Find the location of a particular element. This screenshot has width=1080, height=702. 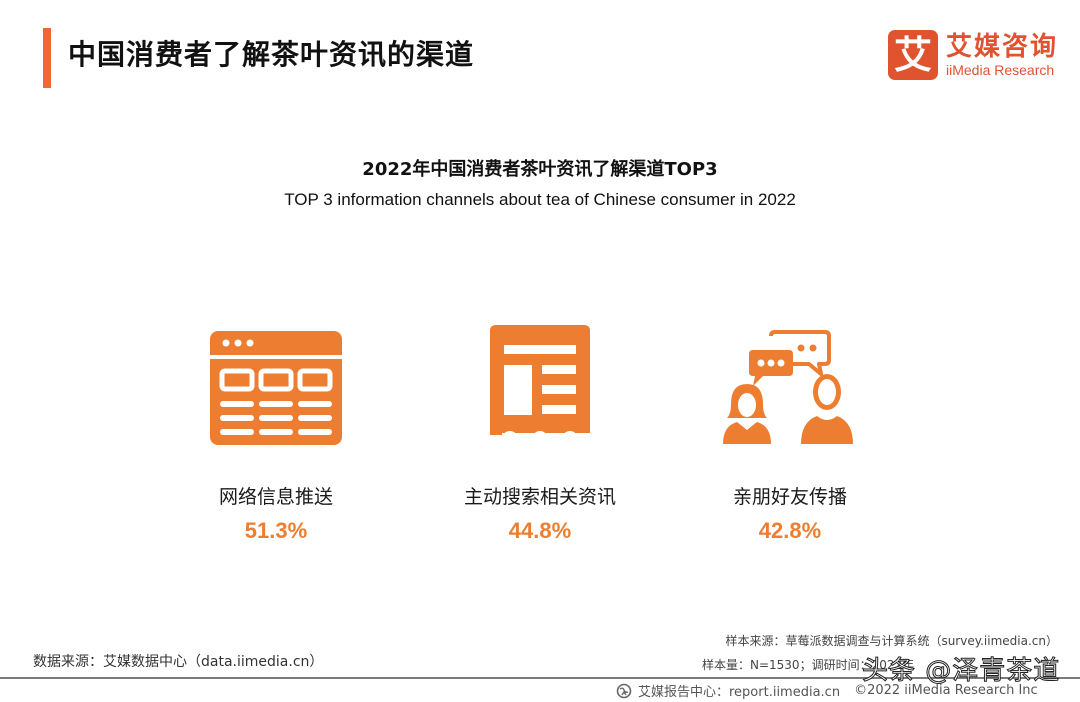

logo-name-en: iiMedia Research is located at coordinates (1000, 70).